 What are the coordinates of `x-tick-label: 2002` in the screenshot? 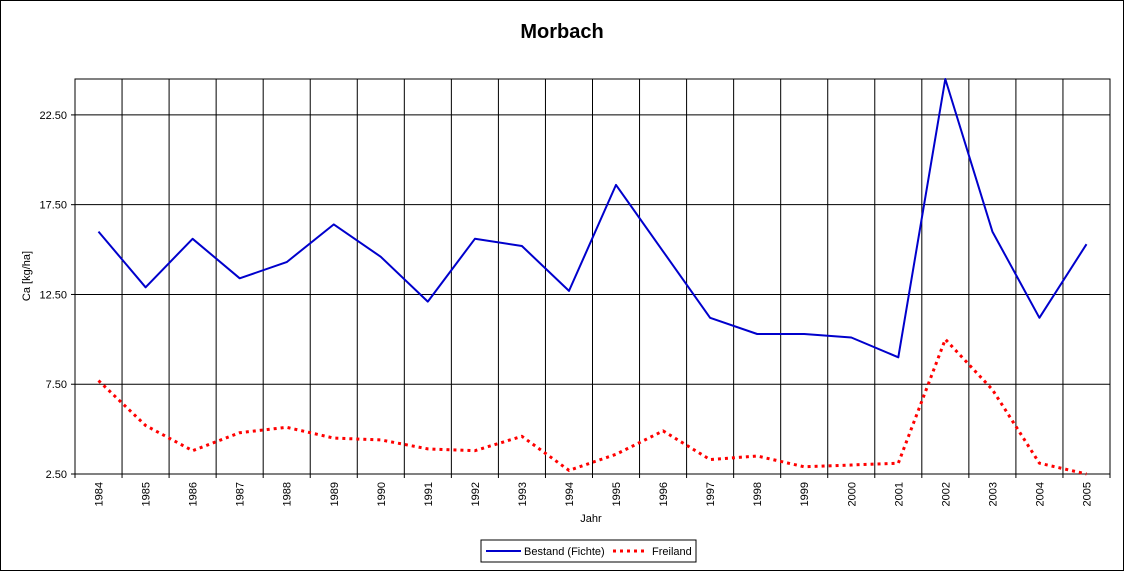 It's located at (946, 494).